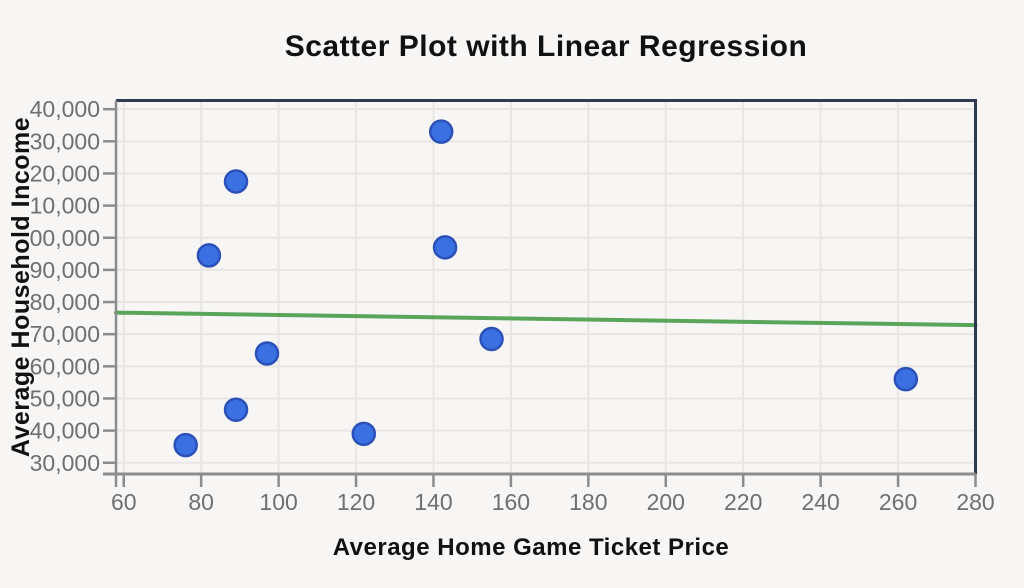 The image size is (1024, 588). Describe the element at coordinates (975, 502) in the screenshot. I see `x-tick-label: 280` at that location.